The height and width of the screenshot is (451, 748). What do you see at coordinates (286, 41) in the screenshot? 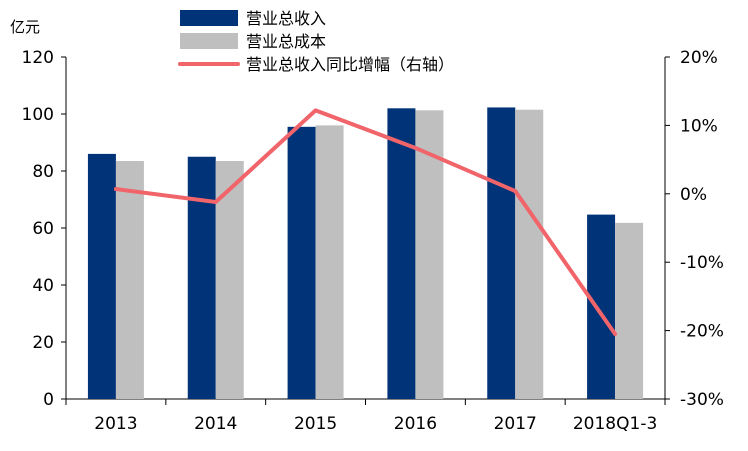
I see `legend-label: 营业总成本` at bounding box center [286, 41].